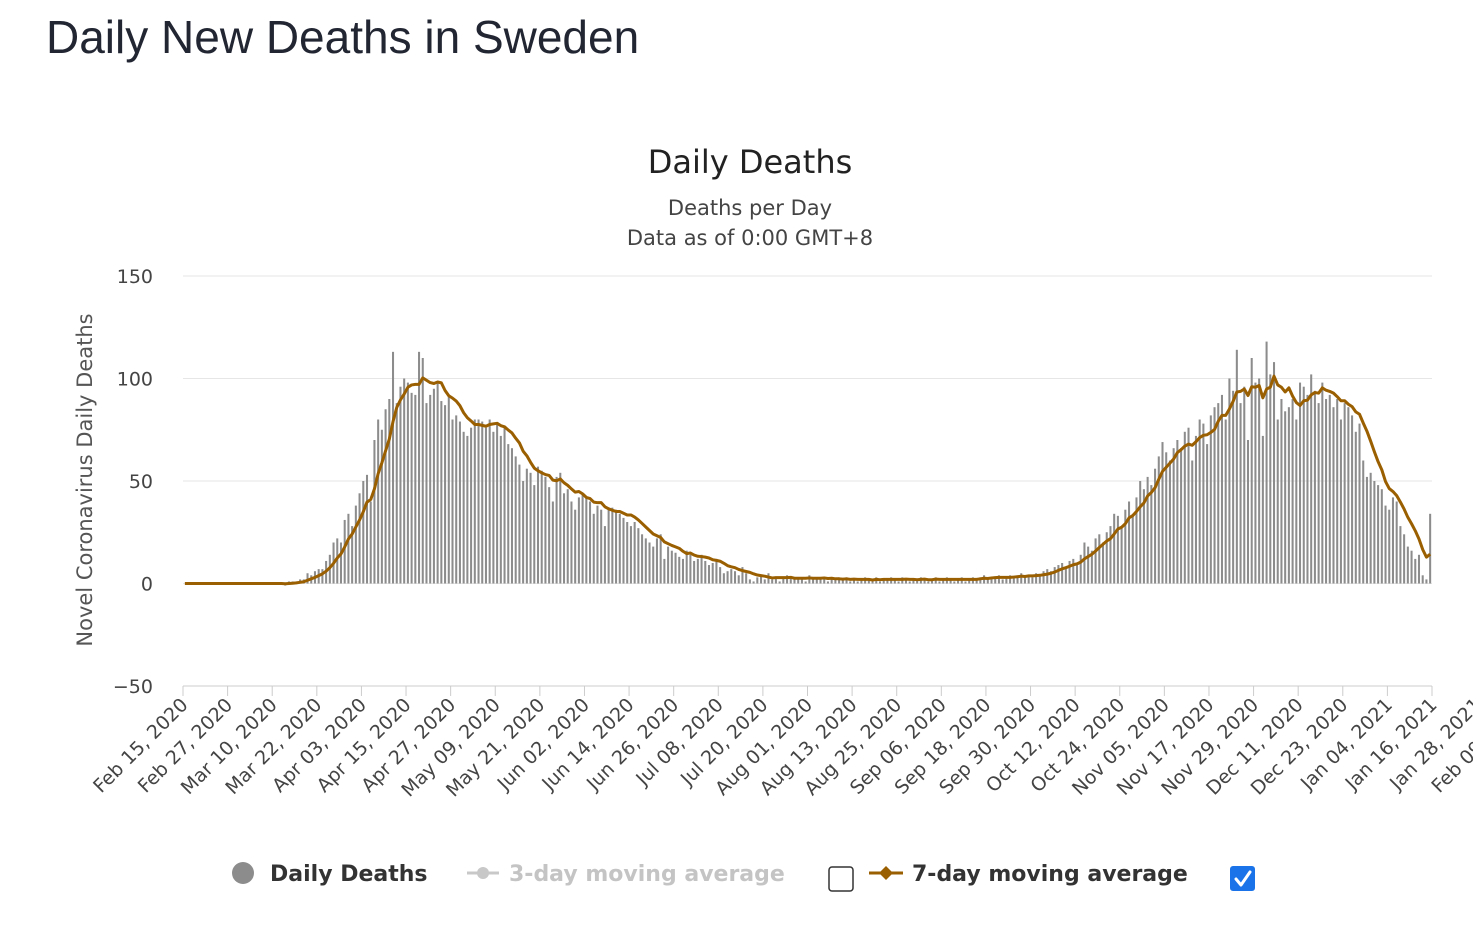 This screenshot has height=939, width=1473. What do you see at coordinates (483, 873) in the screenshot?
I see `legend-three-day-marker` at bounding box center [483, 873].